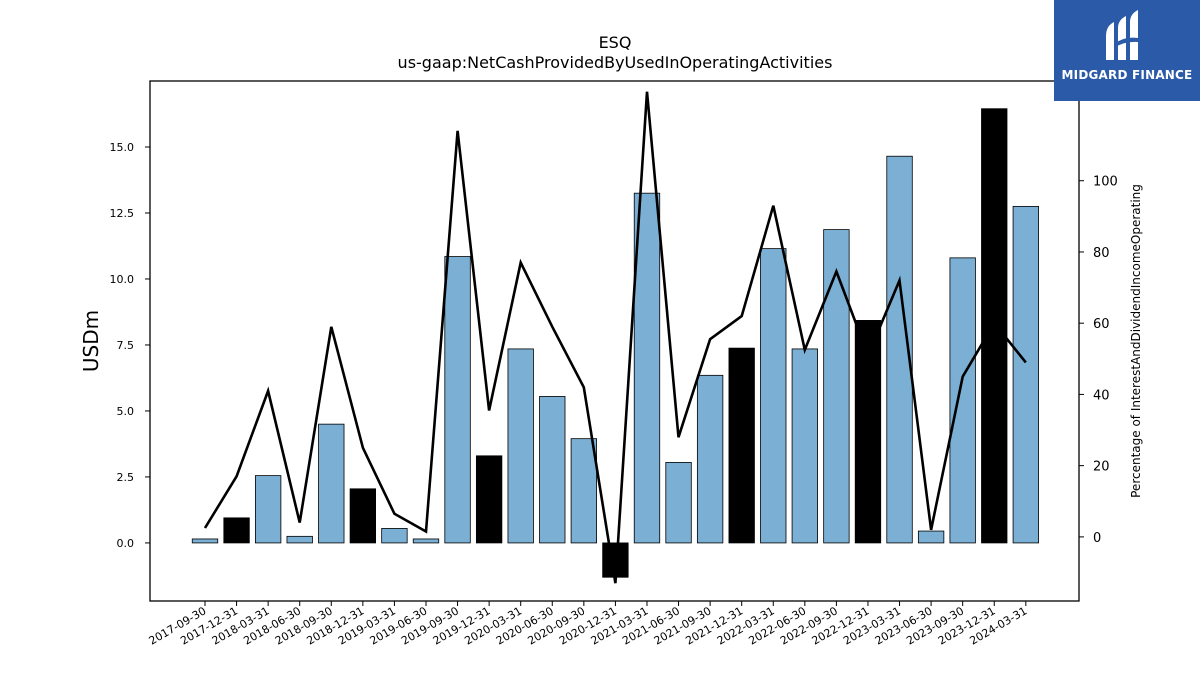  What do you see at coordinates (1101, 253) in the screenshot?
I see `y2-tick-label: 80` at bounding box center [1101, 253].